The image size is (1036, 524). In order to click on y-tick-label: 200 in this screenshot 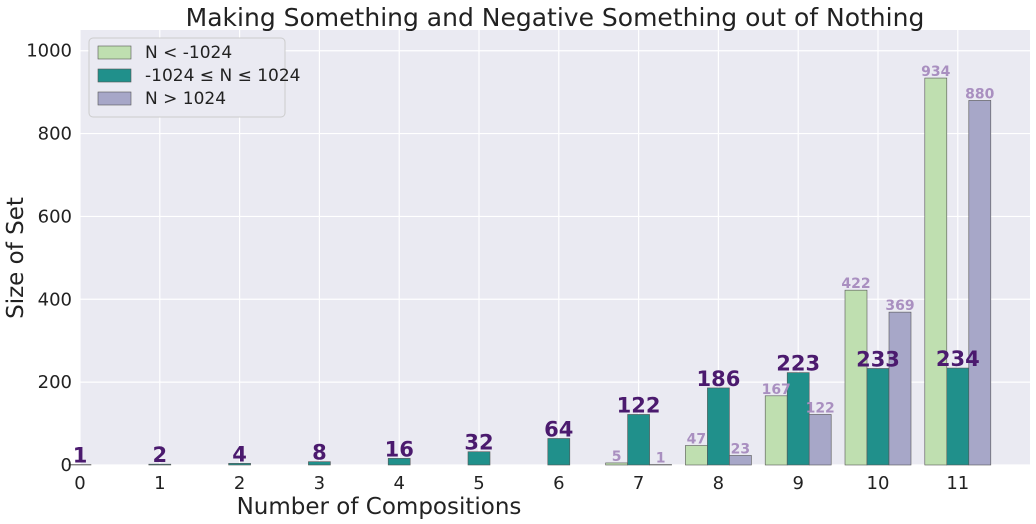, I will do `click(55, 382)`.